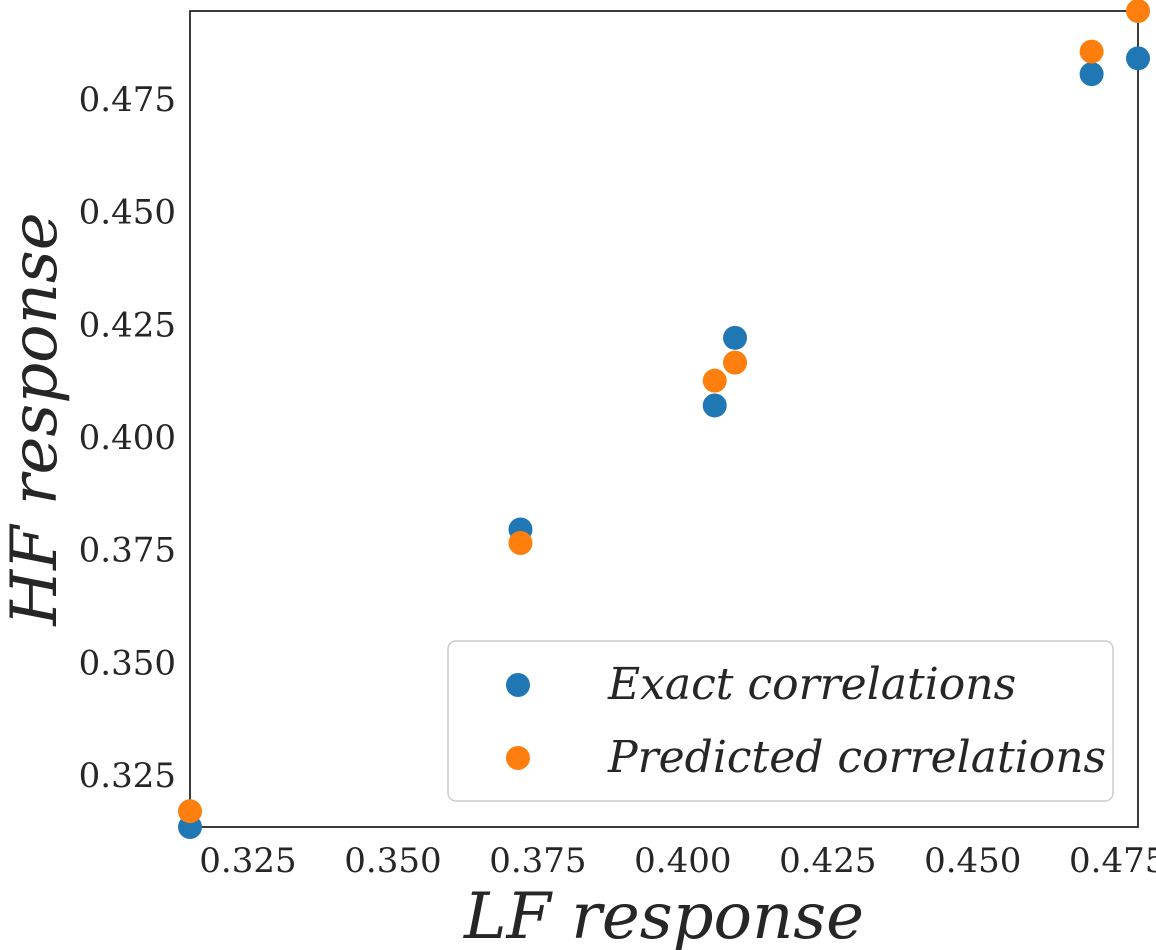 This screenshot has width=1156, height=950. I want to click on x-tick-label: 0.375, so click(537, 861).